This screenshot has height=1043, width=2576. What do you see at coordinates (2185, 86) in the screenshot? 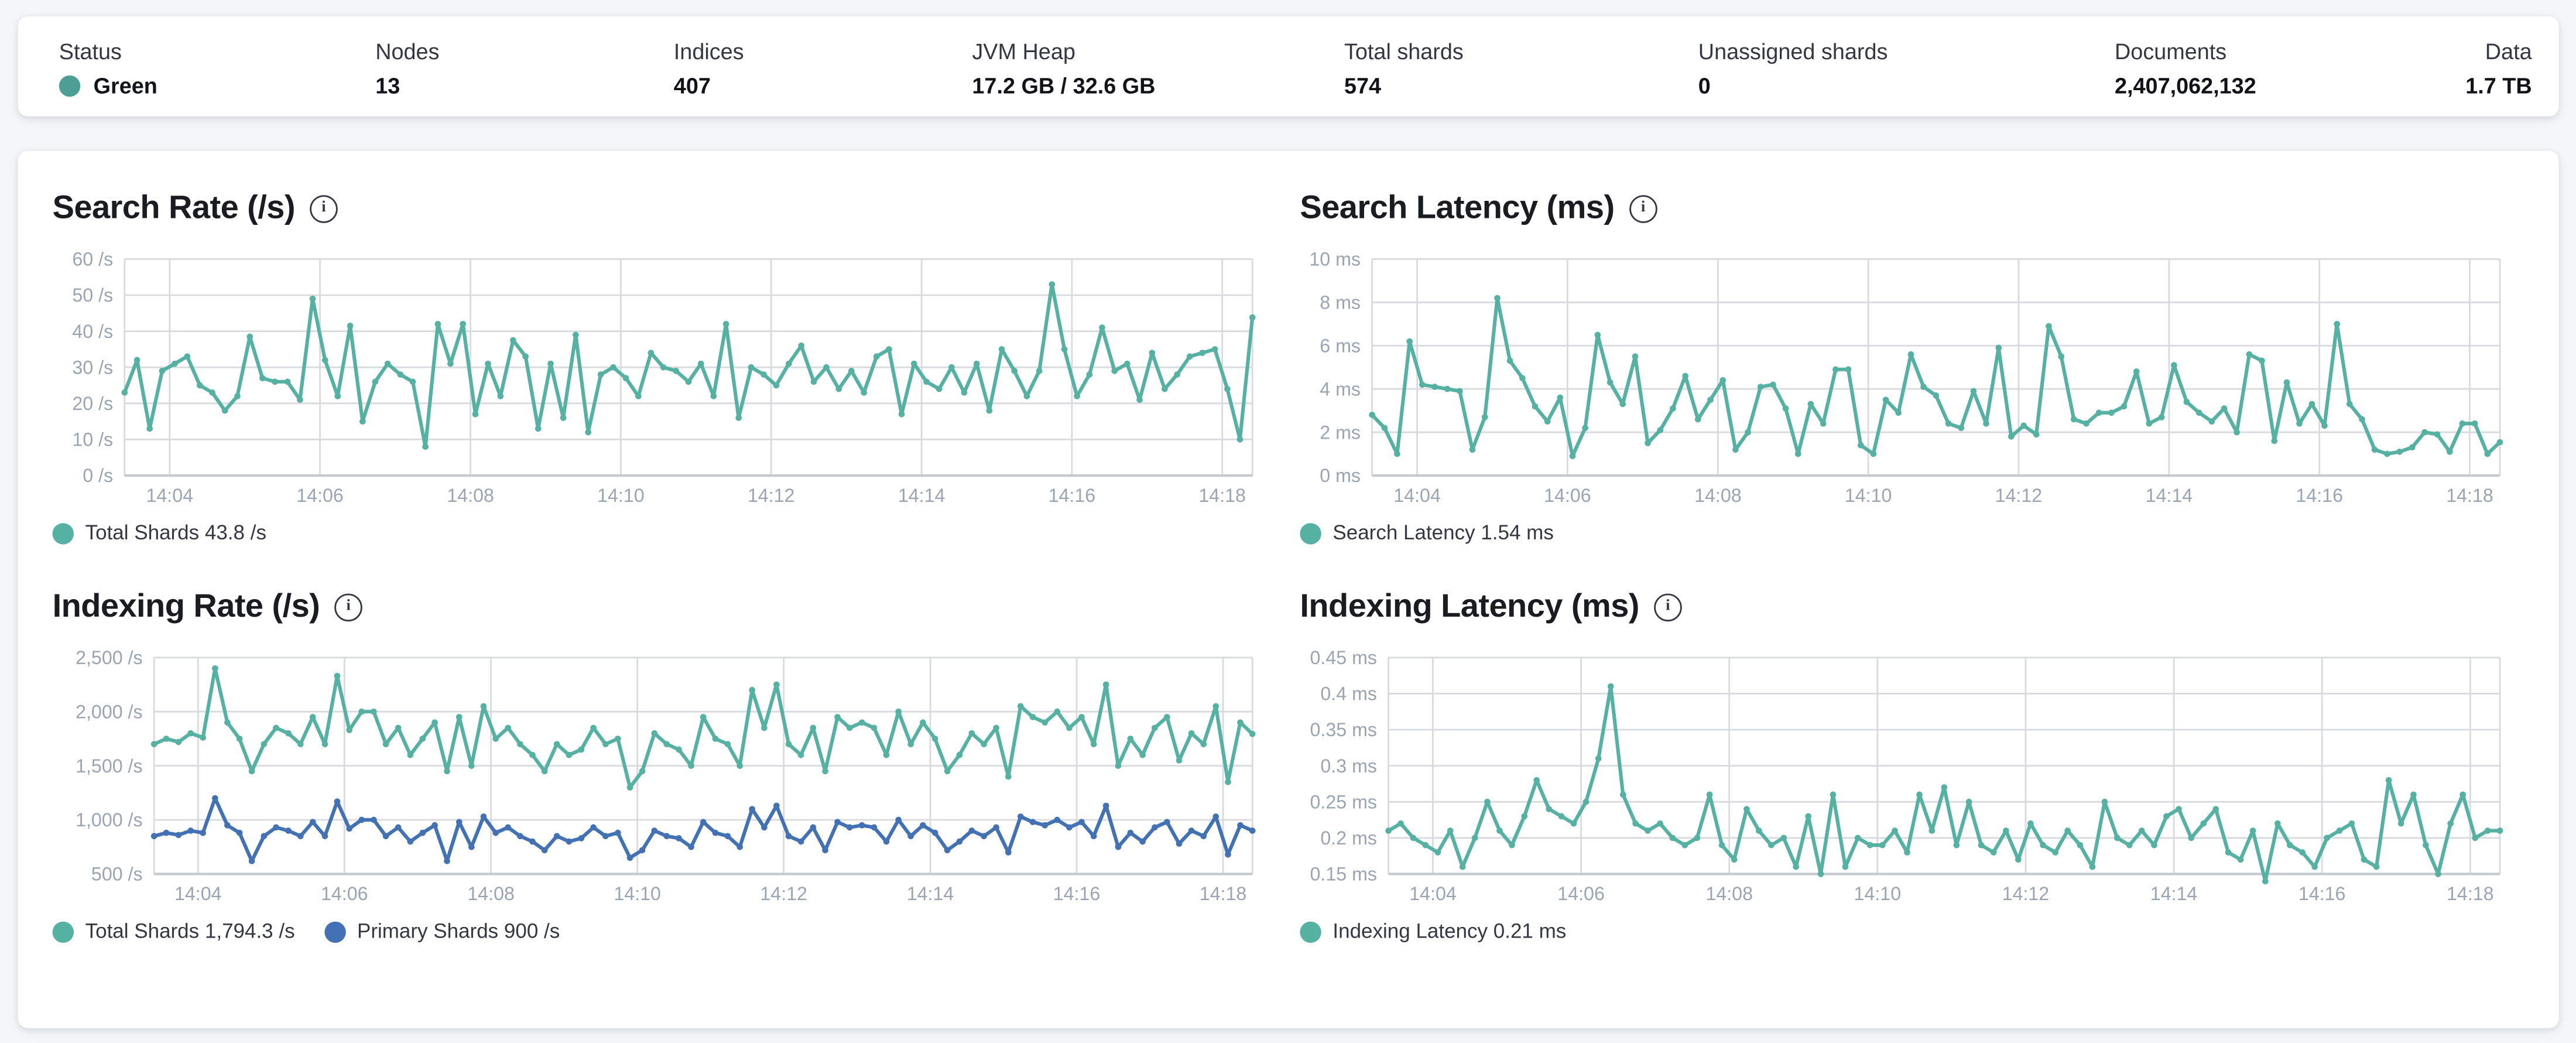
I see `metric-value: 2,407,062,132` at bounding box center [2185, 86].